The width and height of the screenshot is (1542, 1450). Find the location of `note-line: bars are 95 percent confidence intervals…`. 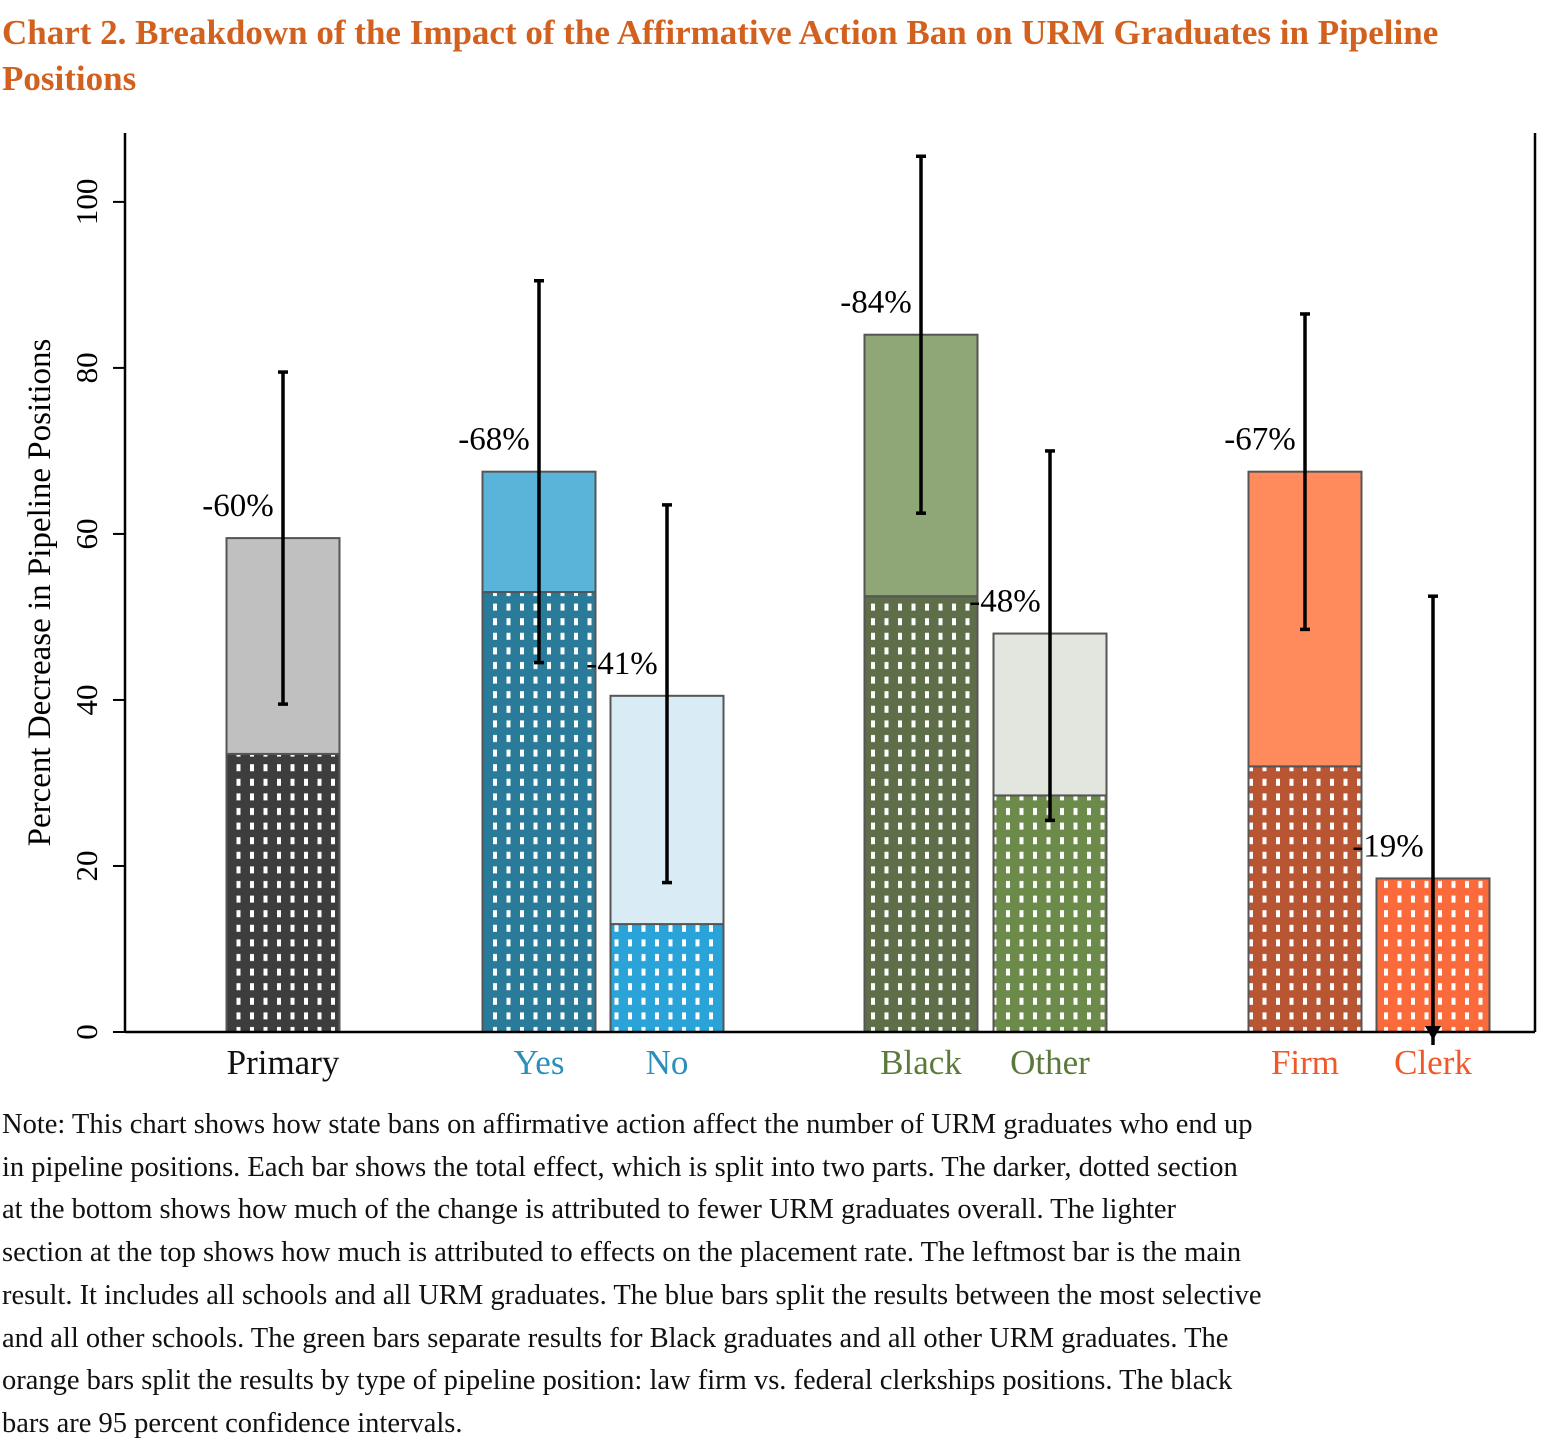

note-line: bars are 95 percent confidence intervals… is located at coordinates (232, 1423).